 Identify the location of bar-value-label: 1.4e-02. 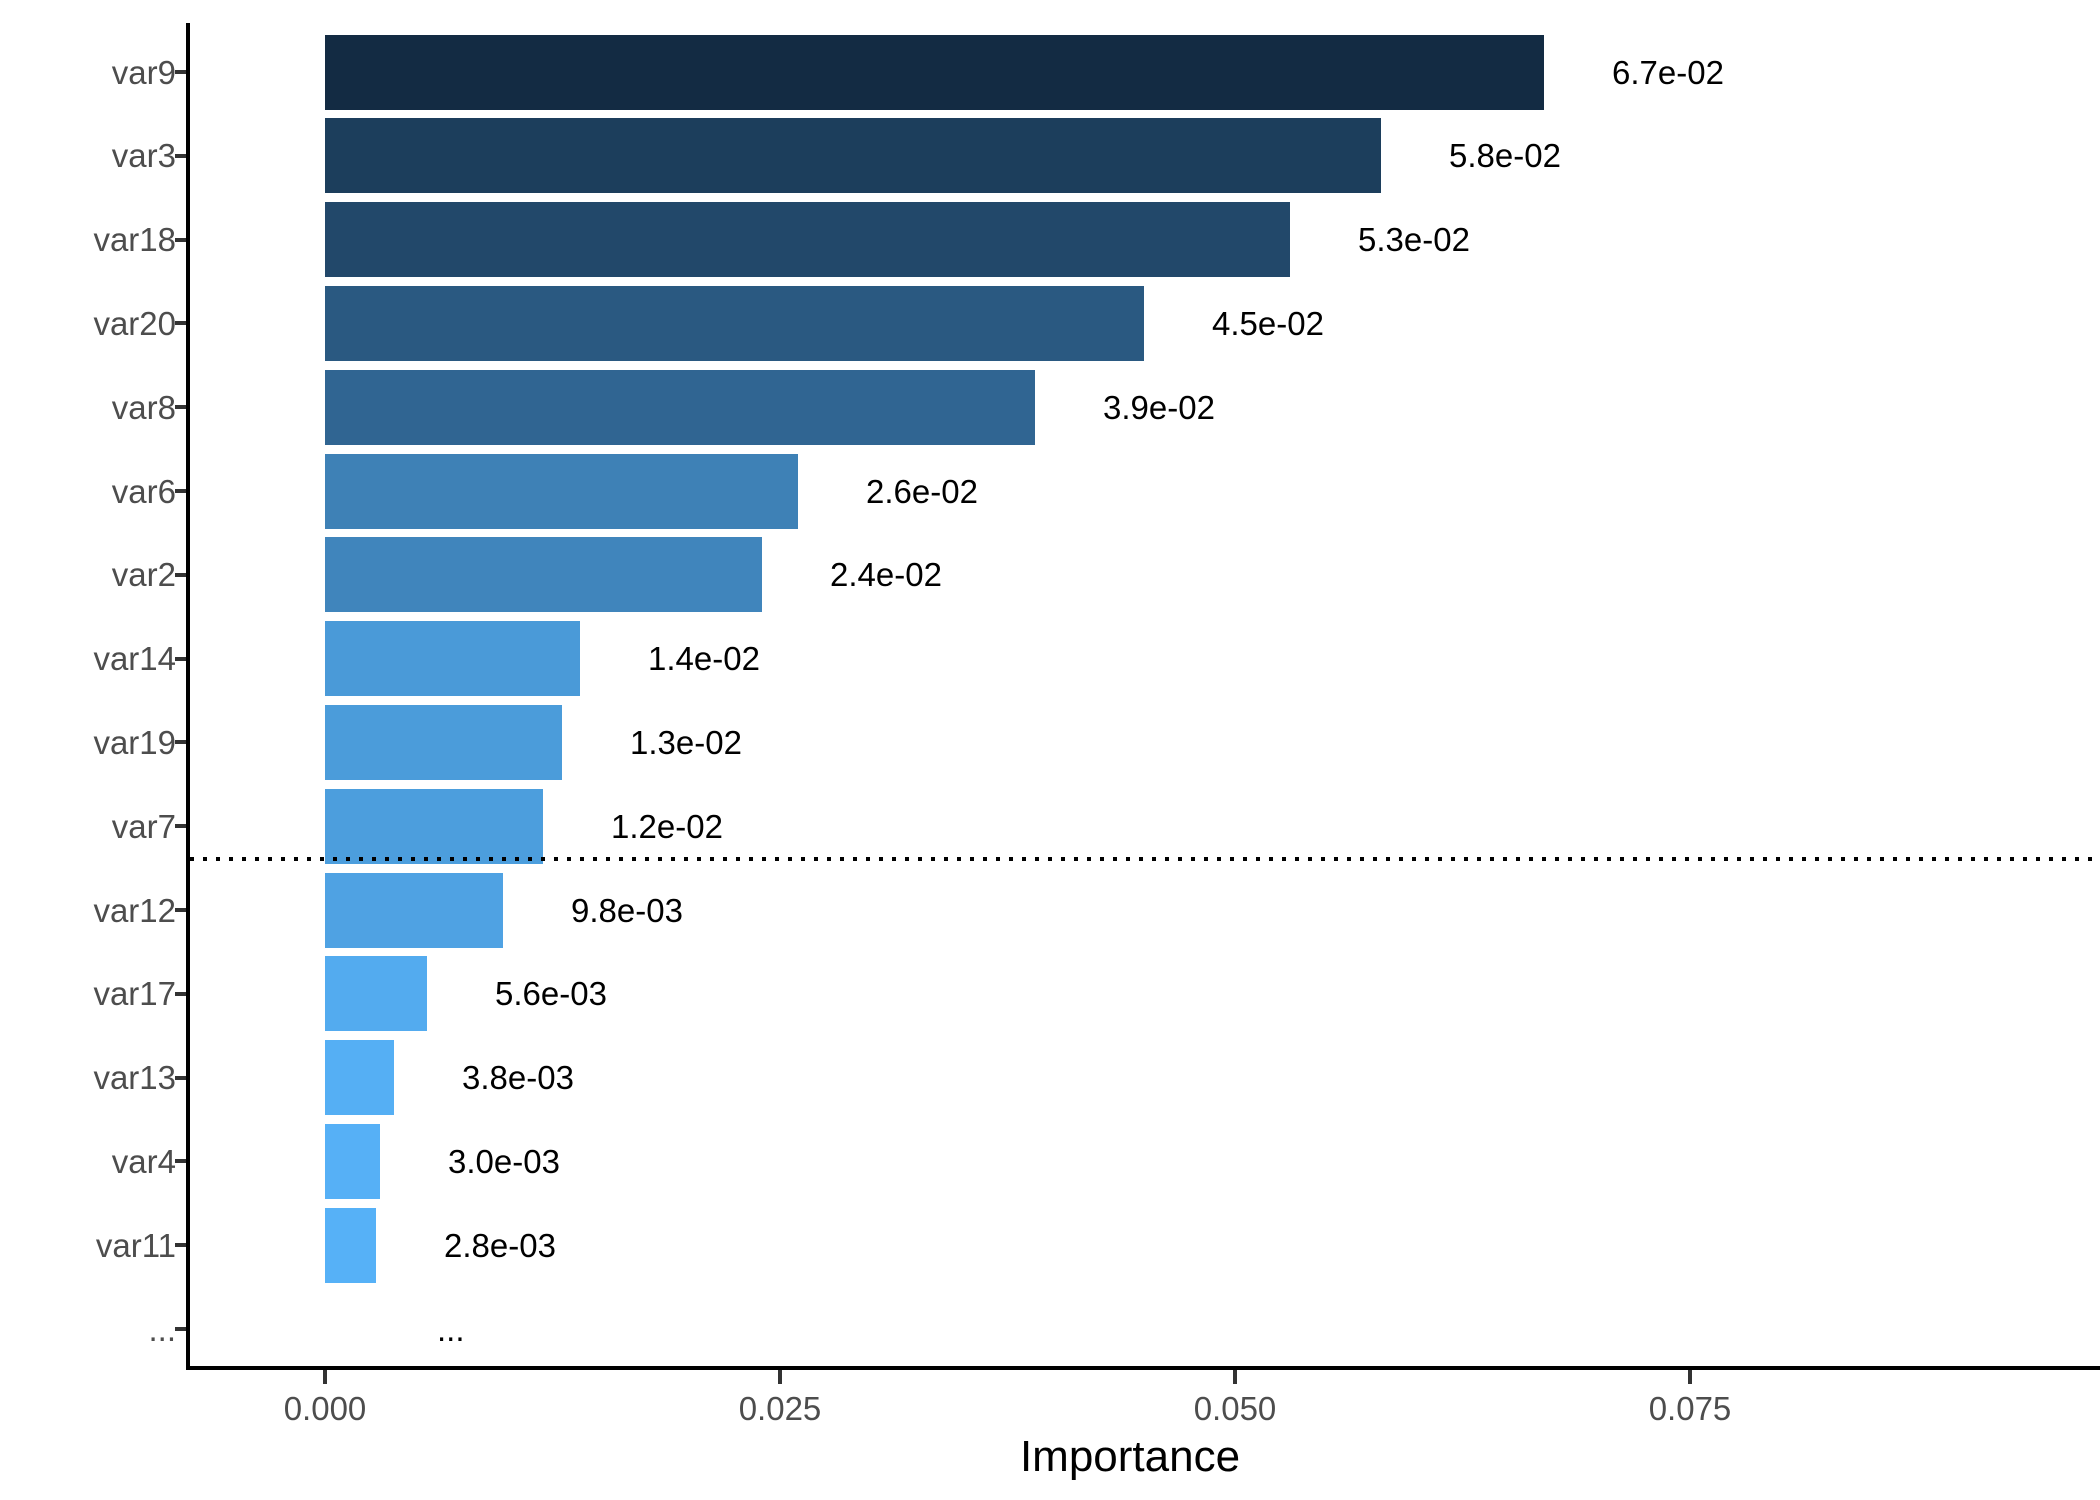
(704, 659).